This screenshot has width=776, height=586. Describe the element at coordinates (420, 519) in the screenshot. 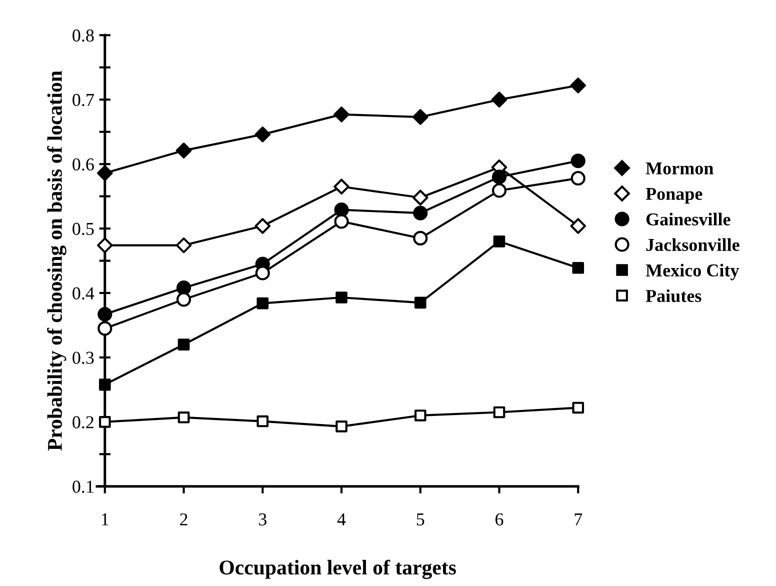

I see `x-tick-label: 5` at that location.